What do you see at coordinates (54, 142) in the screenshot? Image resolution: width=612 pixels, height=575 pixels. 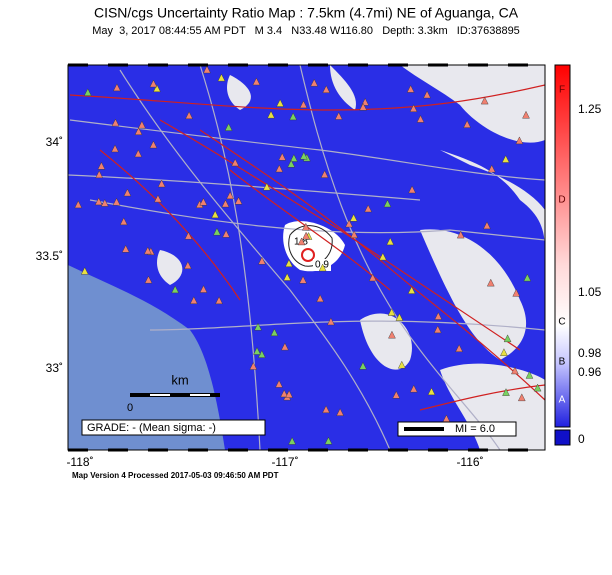 I see `lat-label: 34˚` at bounding box center [54, 142].